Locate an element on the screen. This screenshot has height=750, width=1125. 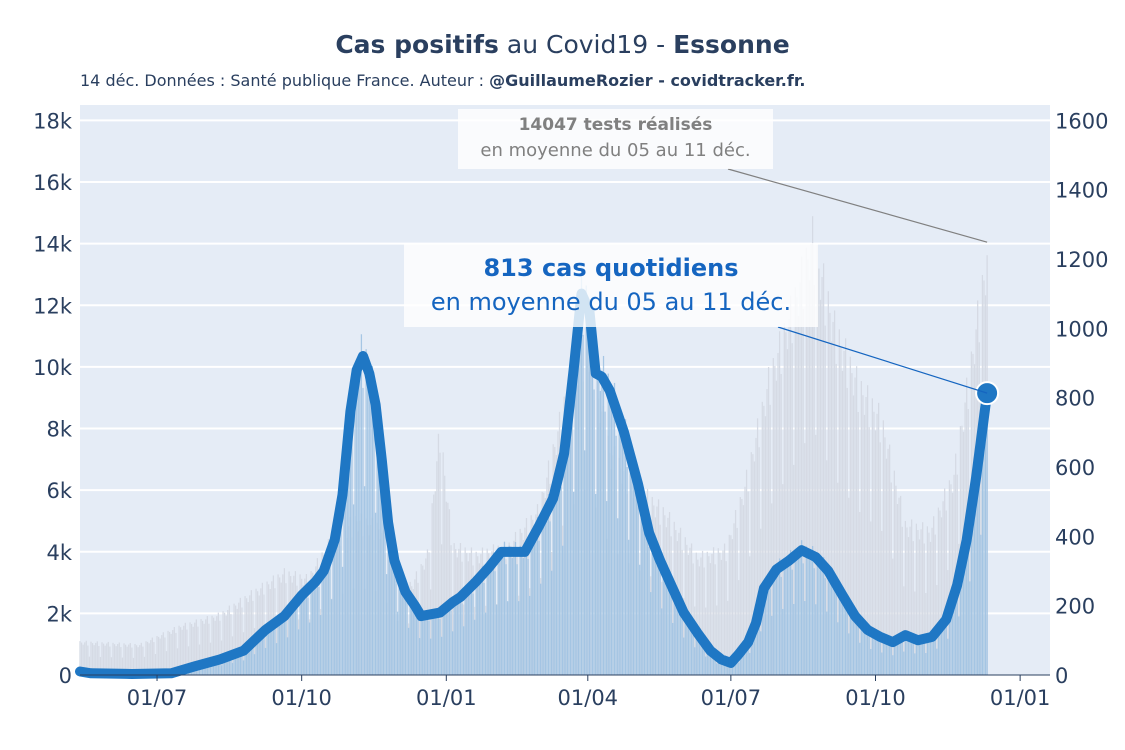
y-right-tick-label: 0 is located at coordinates (1061, 676).